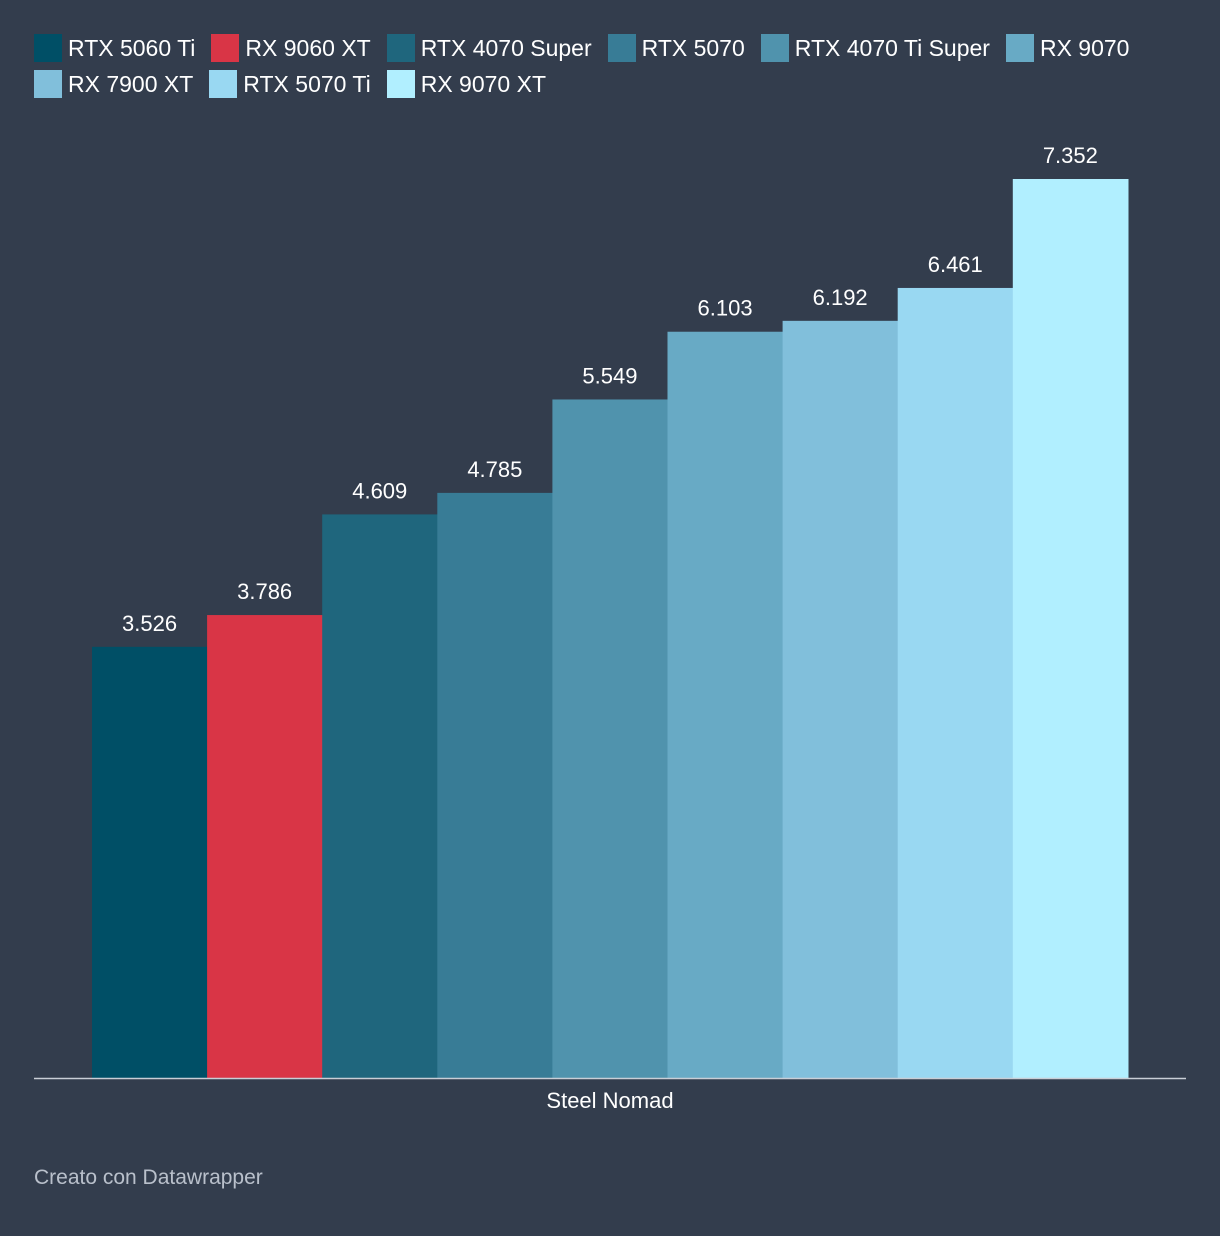  I want to click on legend-item: RTX 5070 Ti, so click(290, 84).